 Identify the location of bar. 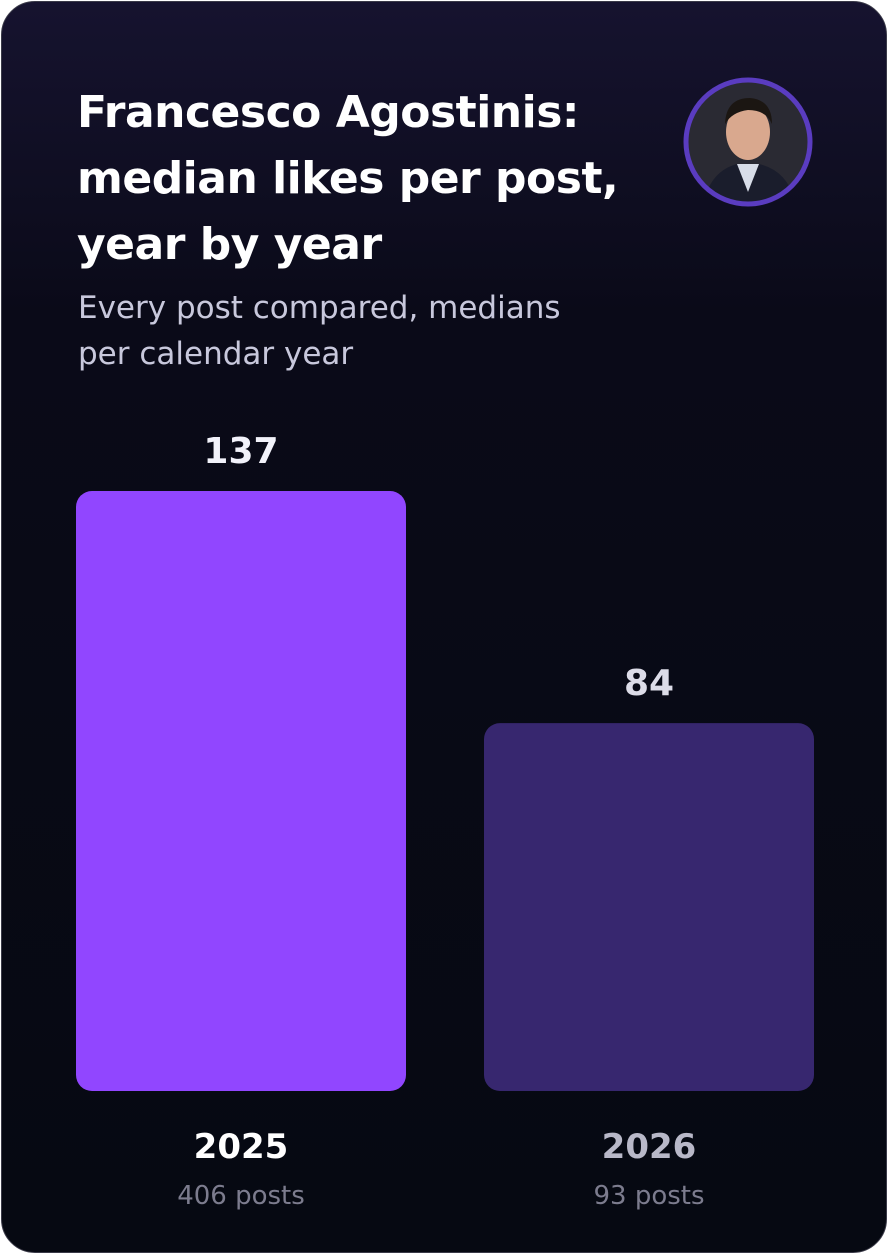
(649, 907).